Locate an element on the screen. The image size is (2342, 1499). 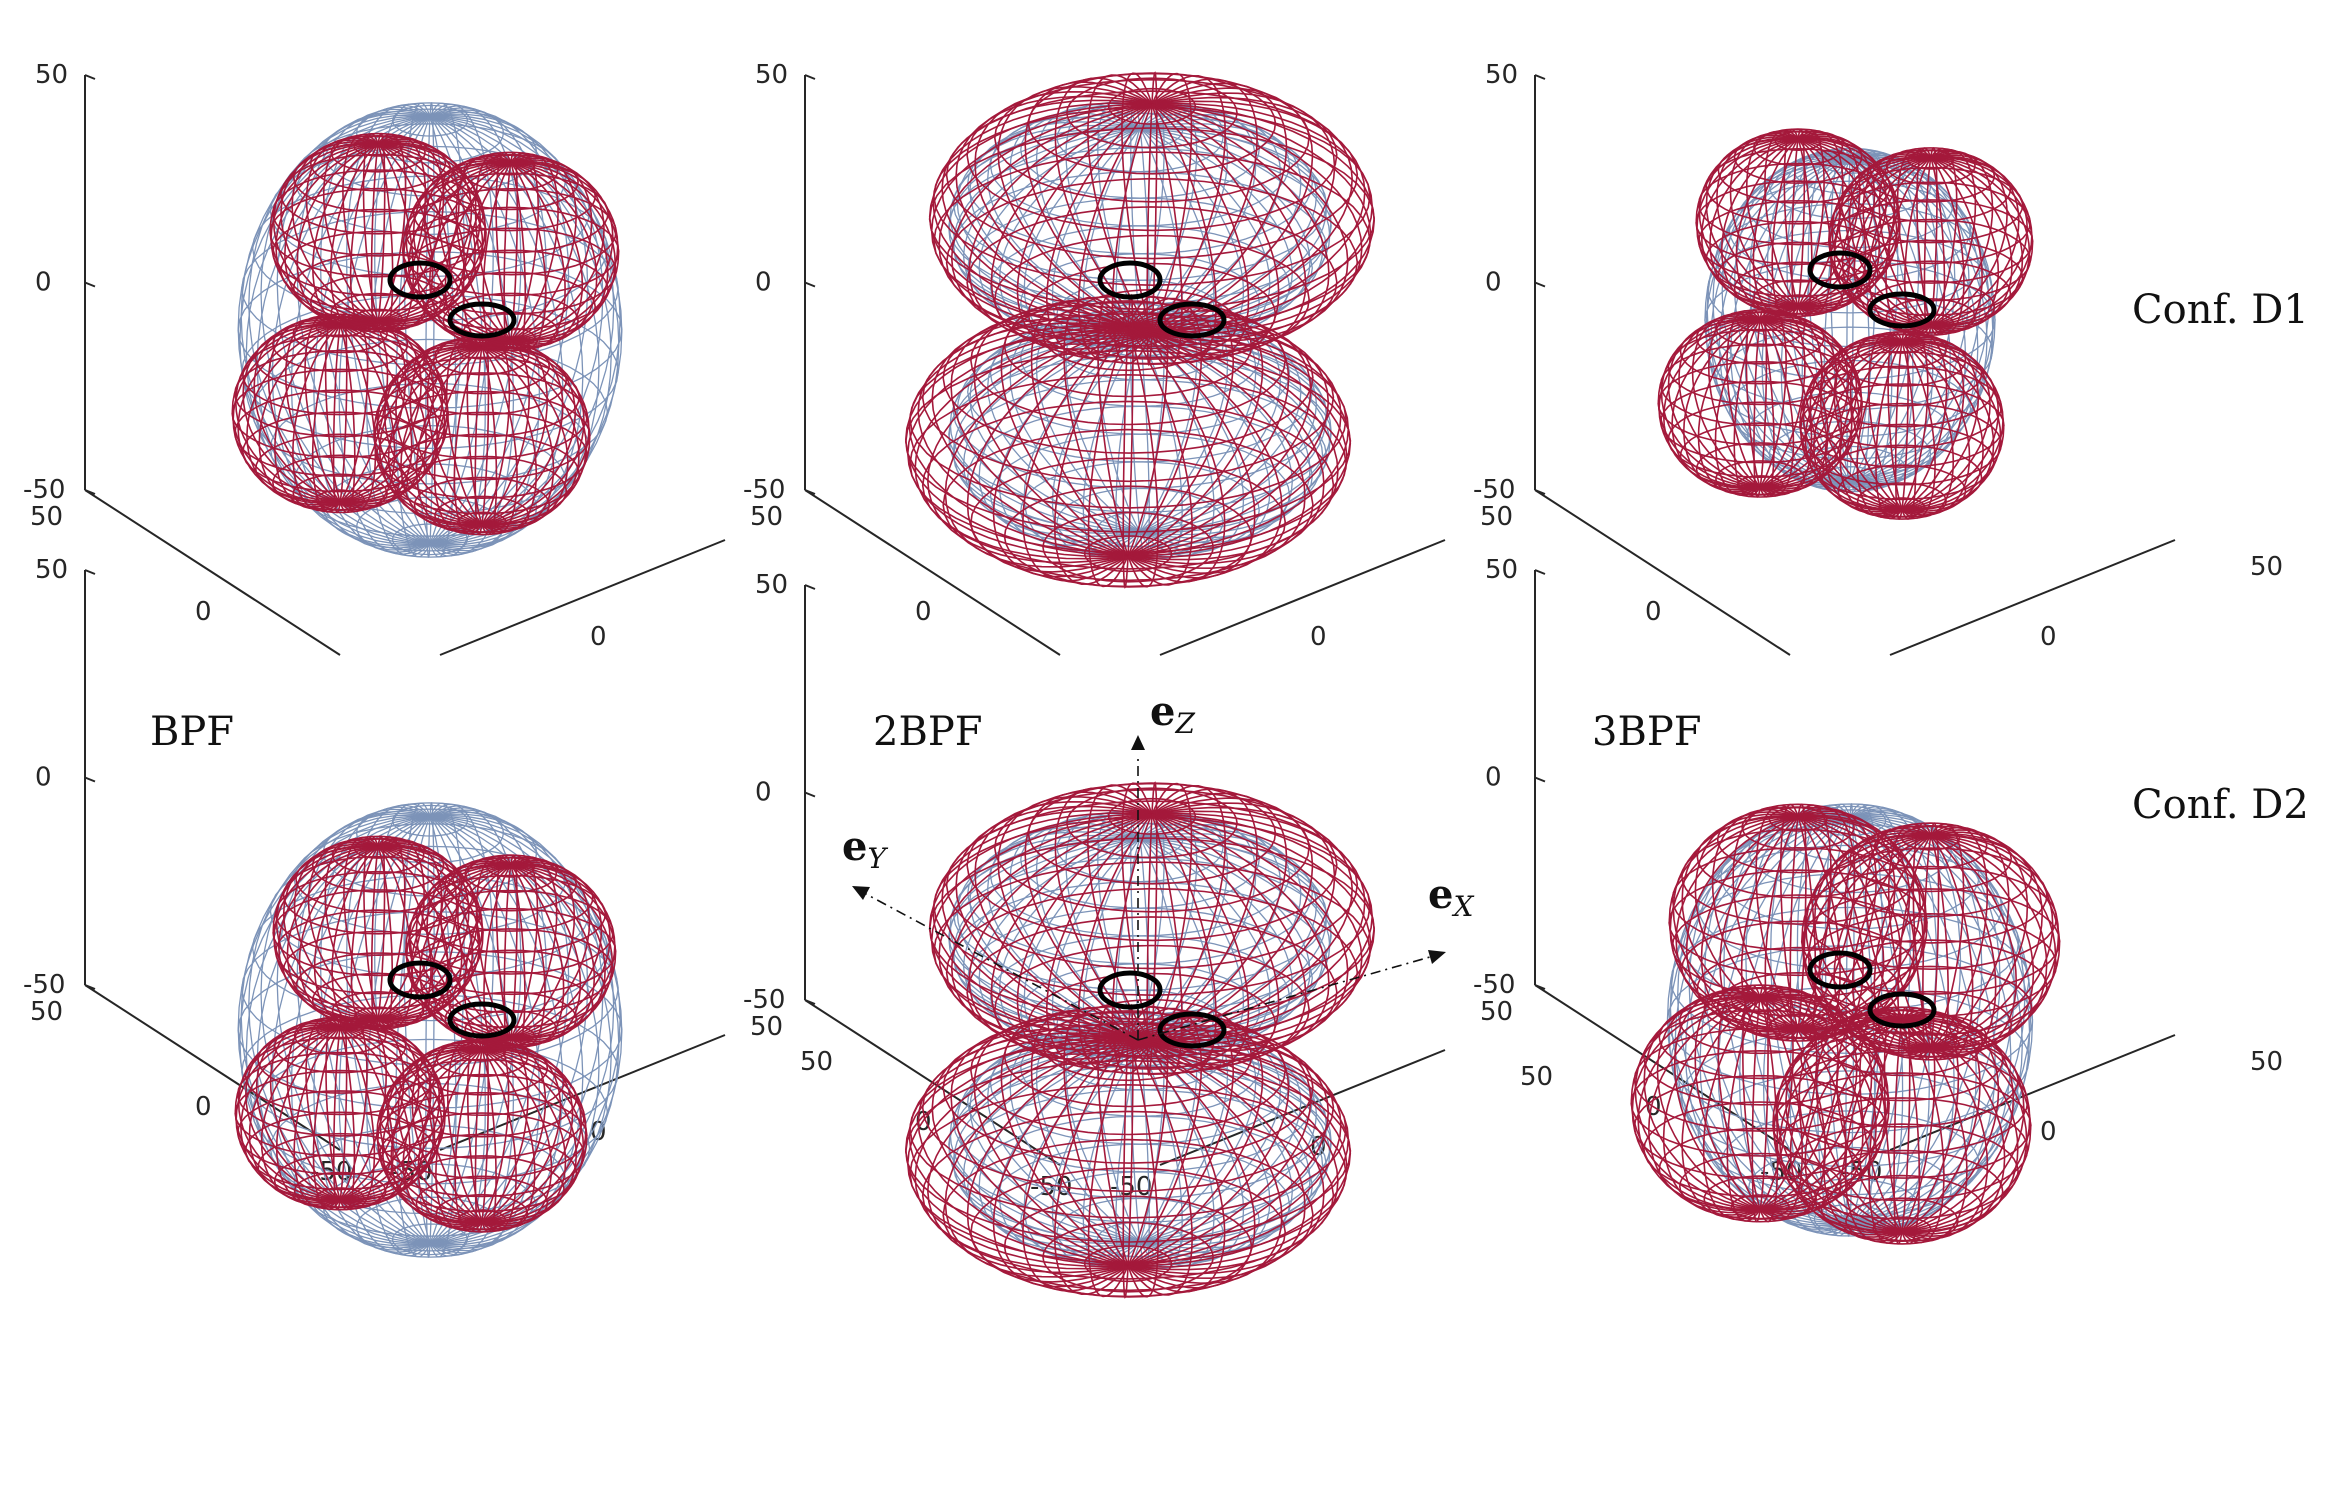
red-lobe-bottom-left is located at coordinates (340, 1113).